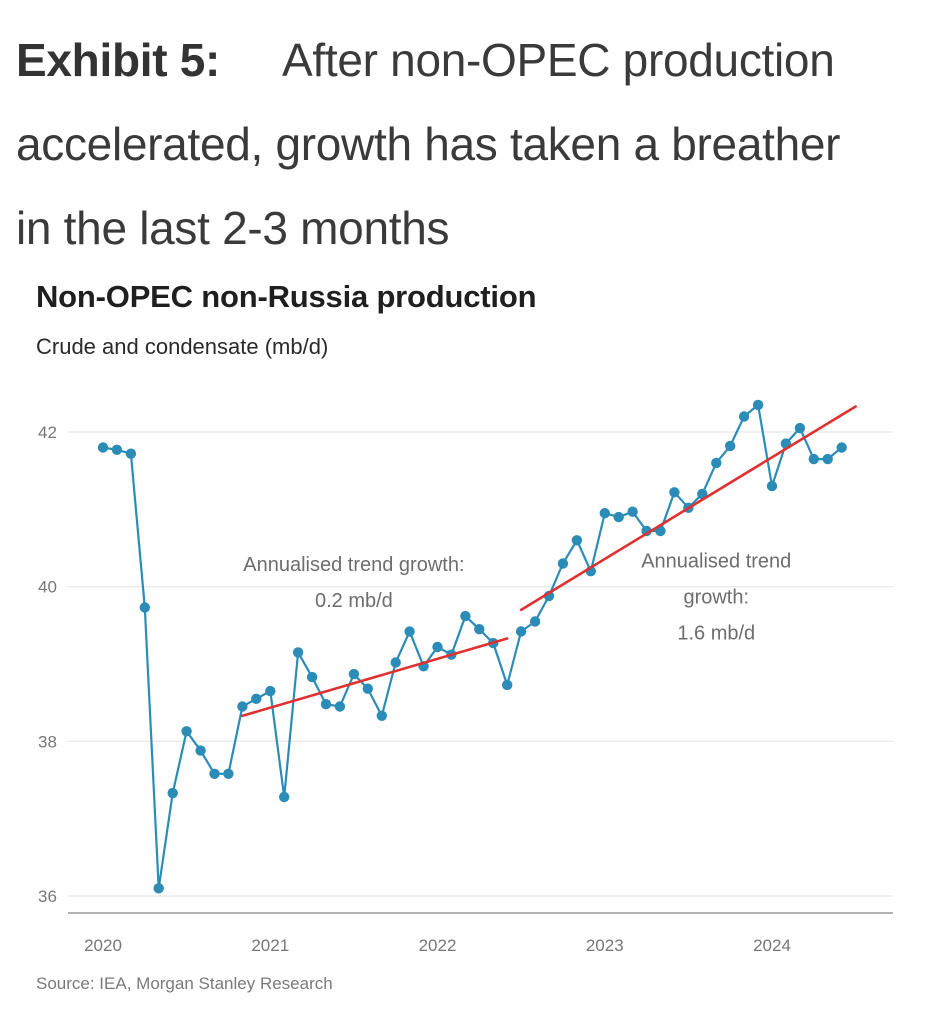 This screenshot has height=1016, width=934. Describe the element at coordinates (558, 60) in the screenshot. I see `exhibit-headline-line-1: After non-OPEC production` at that location.